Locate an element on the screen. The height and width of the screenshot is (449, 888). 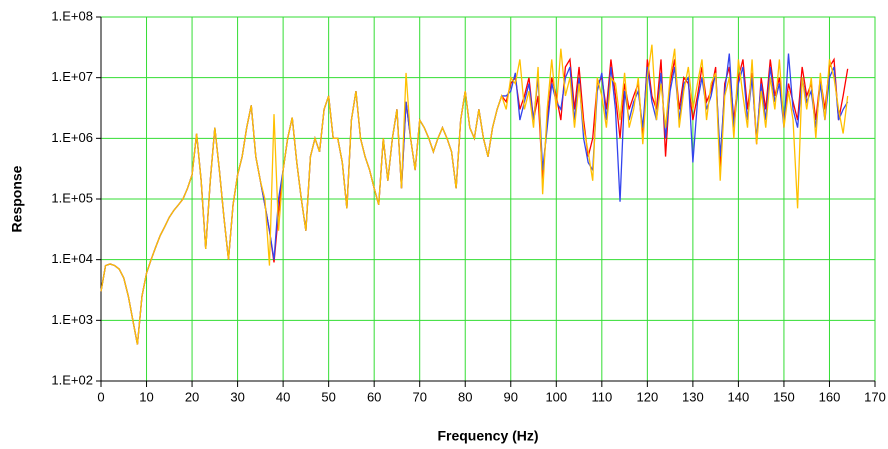
x-tick-label: 90 is located at coordinates (511, 396).